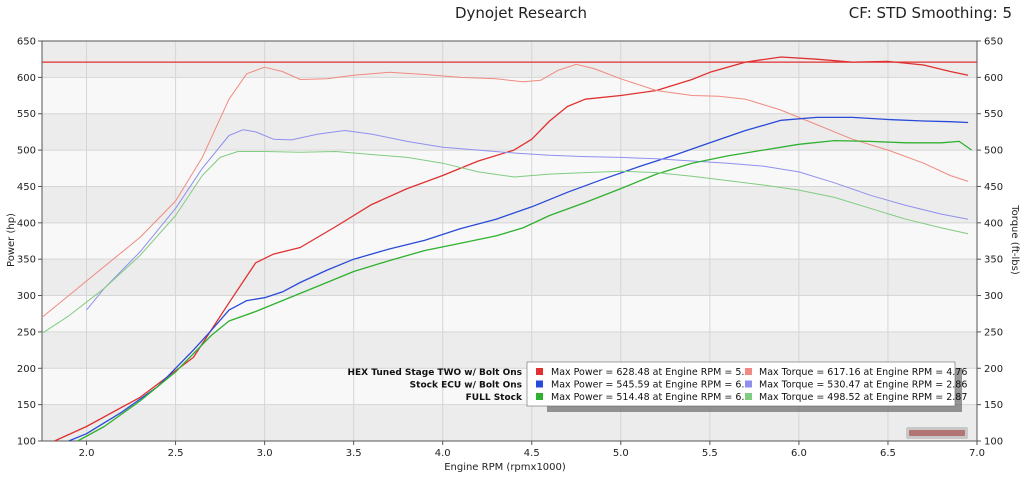  What do you see at coordinates (863, 397) in the screenshot?
I see `legend-torque-text: Max Torque = 498.52 at Engine RPM = 2.87` at bounding box center [863, 397].